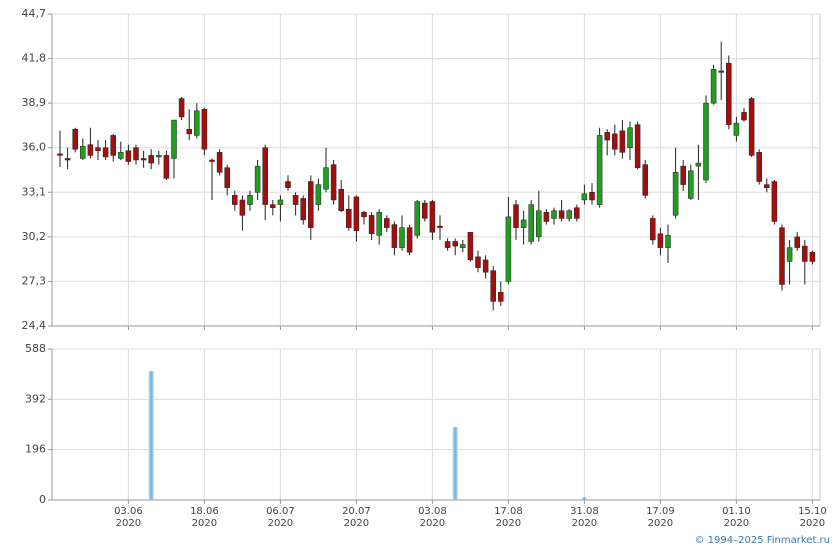 This screenshot has height=550, width=840. I want to click on y-tick-label: 41,8, so click(34, 58).